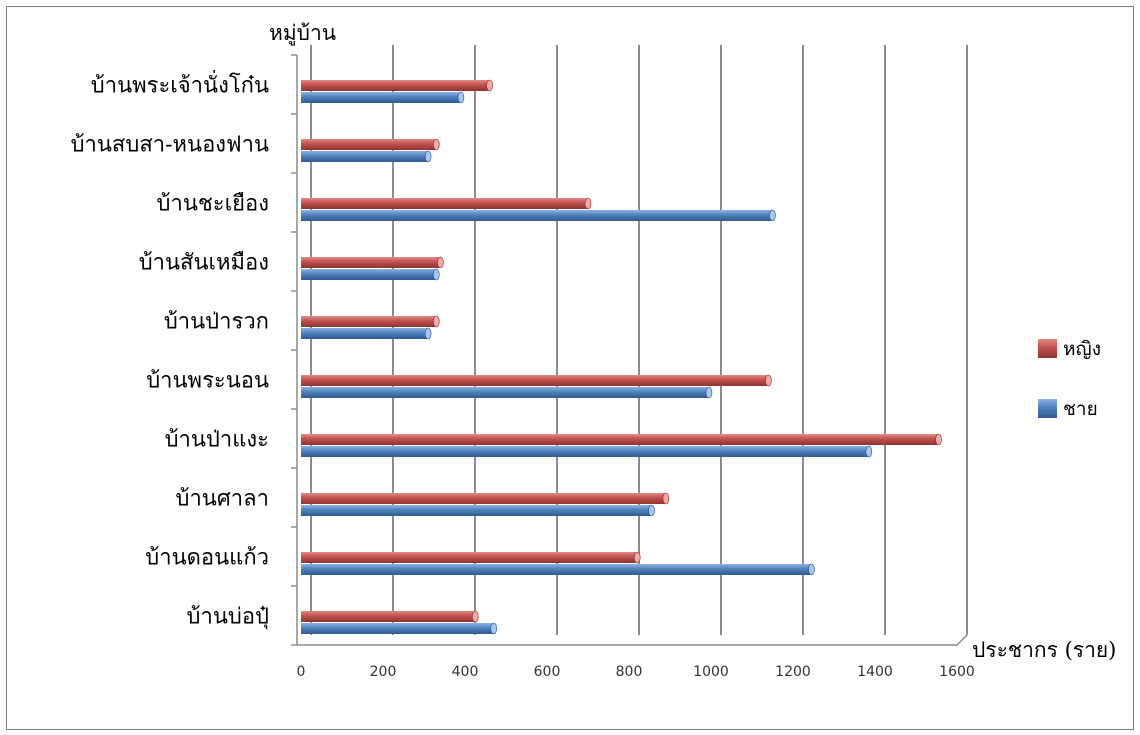 Image resolution: width=1140 pixels, height=735 pixels. Describe the element at coordinates (222, 499) in the screenshot. I see `category-label: บ้านศาลา` at that location.